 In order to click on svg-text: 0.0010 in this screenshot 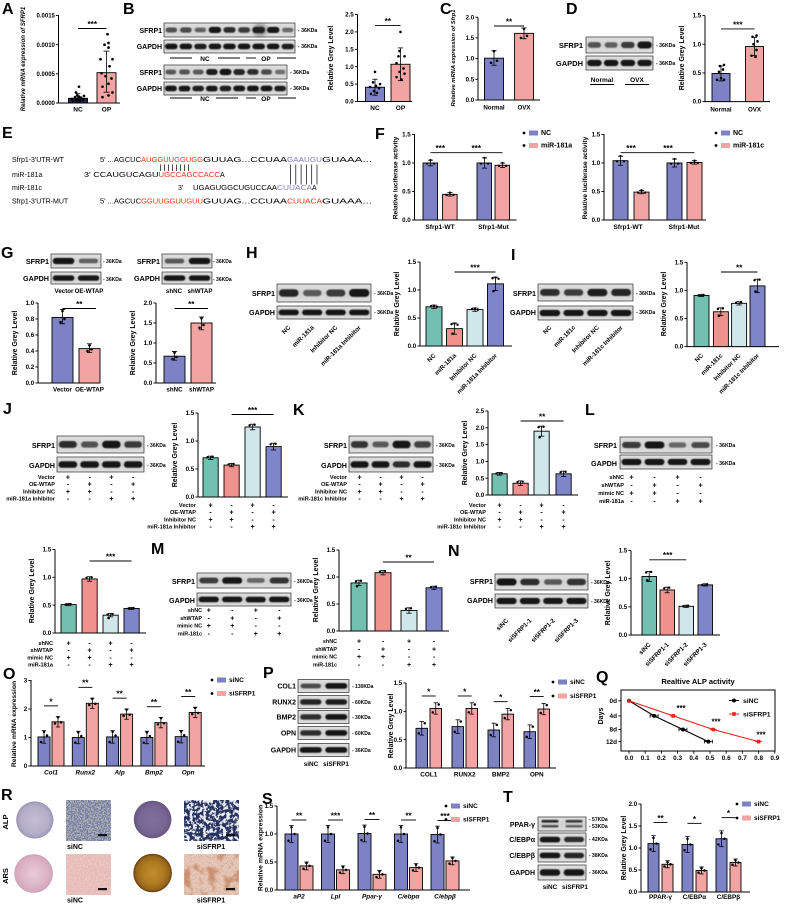, I will do `click(46, 46)`.